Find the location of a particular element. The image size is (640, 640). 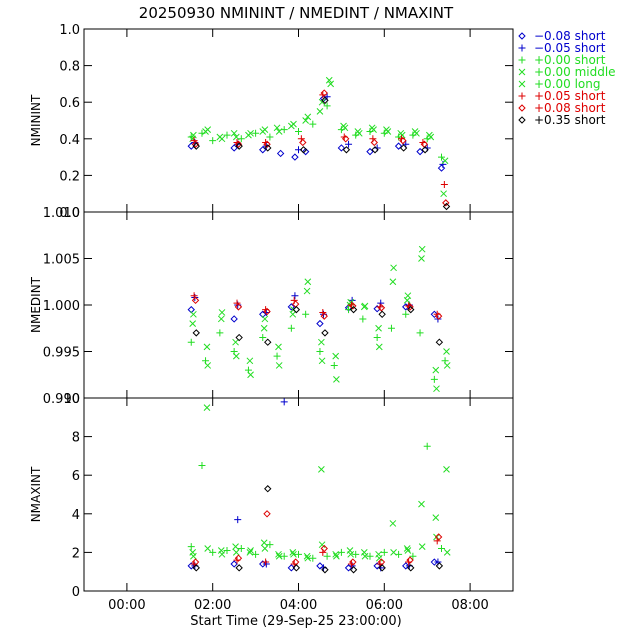

chart-title: 20250930 NMININT / NMEDINT / NMAXINT is located at coordinates (296, 13).